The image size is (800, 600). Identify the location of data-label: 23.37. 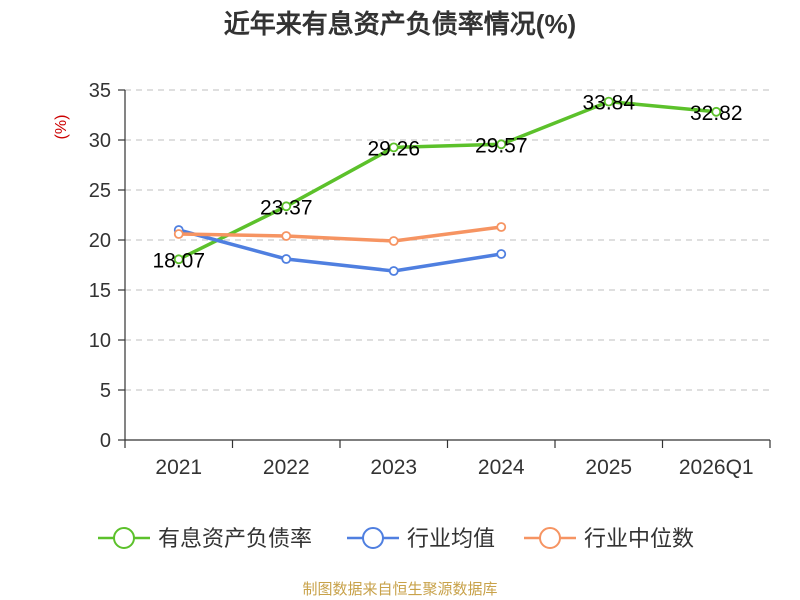
(286, 207).